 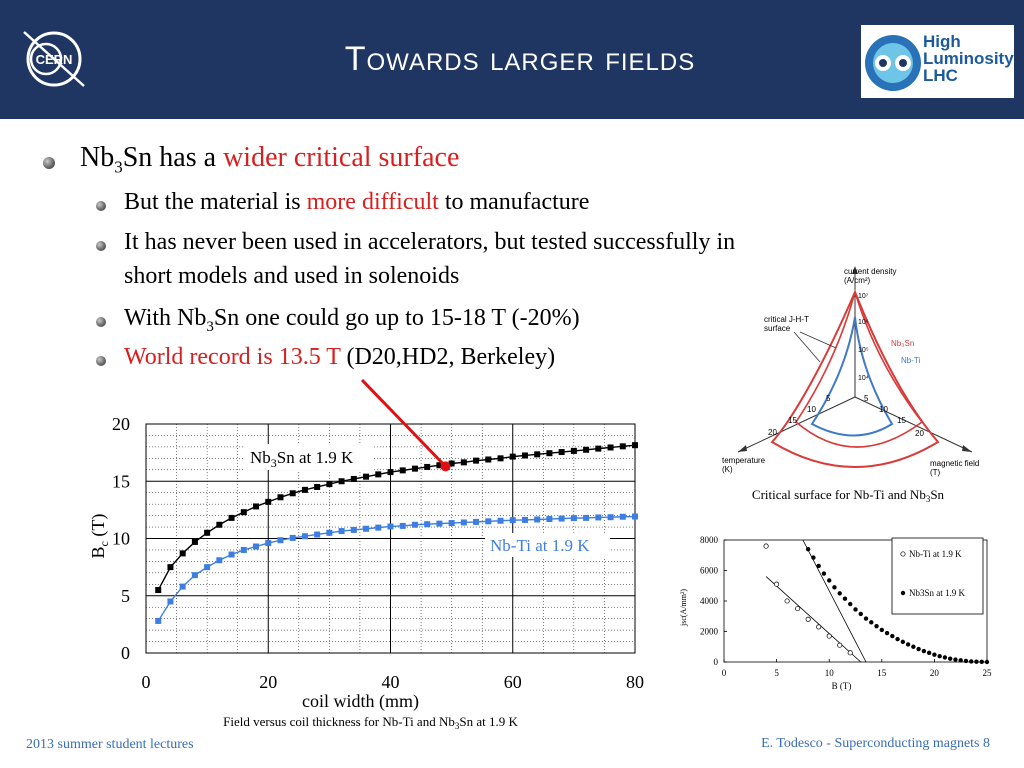 I want to click on y-axis-label: Bc (T), so click(x=99, y=536).